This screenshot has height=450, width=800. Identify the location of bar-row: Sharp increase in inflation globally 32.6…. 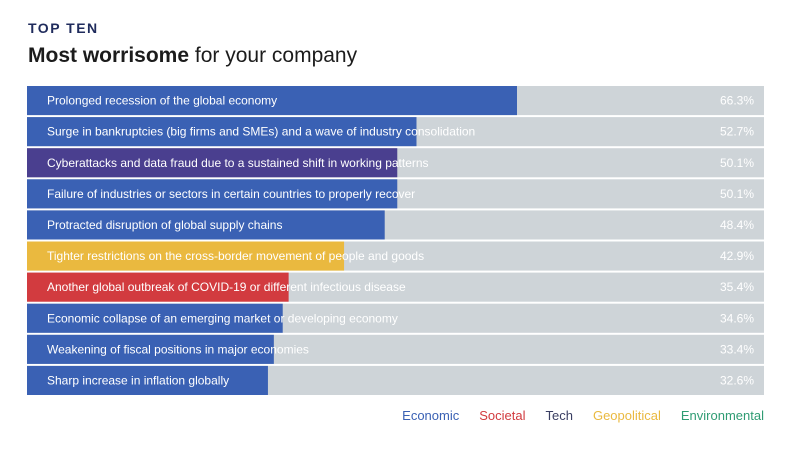
(395, 380).